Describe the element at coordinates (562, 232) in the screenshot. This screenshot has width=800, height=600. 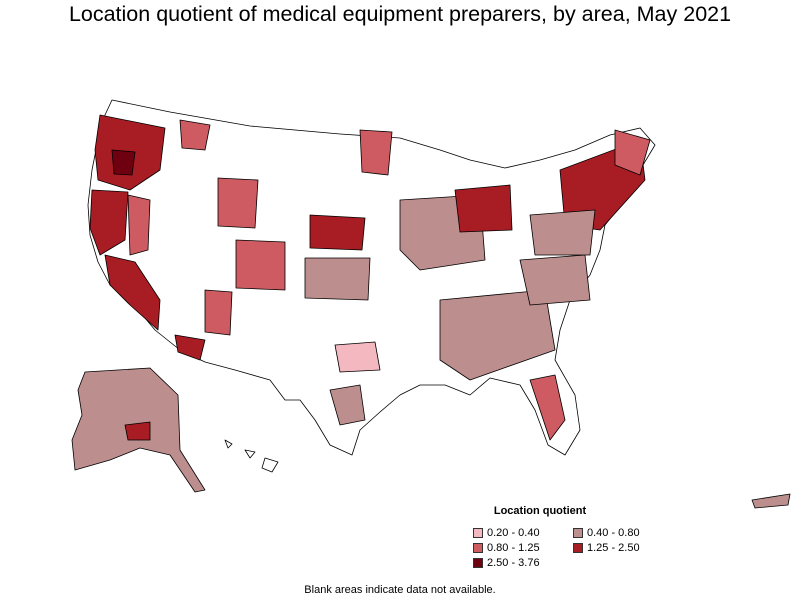
I see `region-mid-atlantic` at that location.